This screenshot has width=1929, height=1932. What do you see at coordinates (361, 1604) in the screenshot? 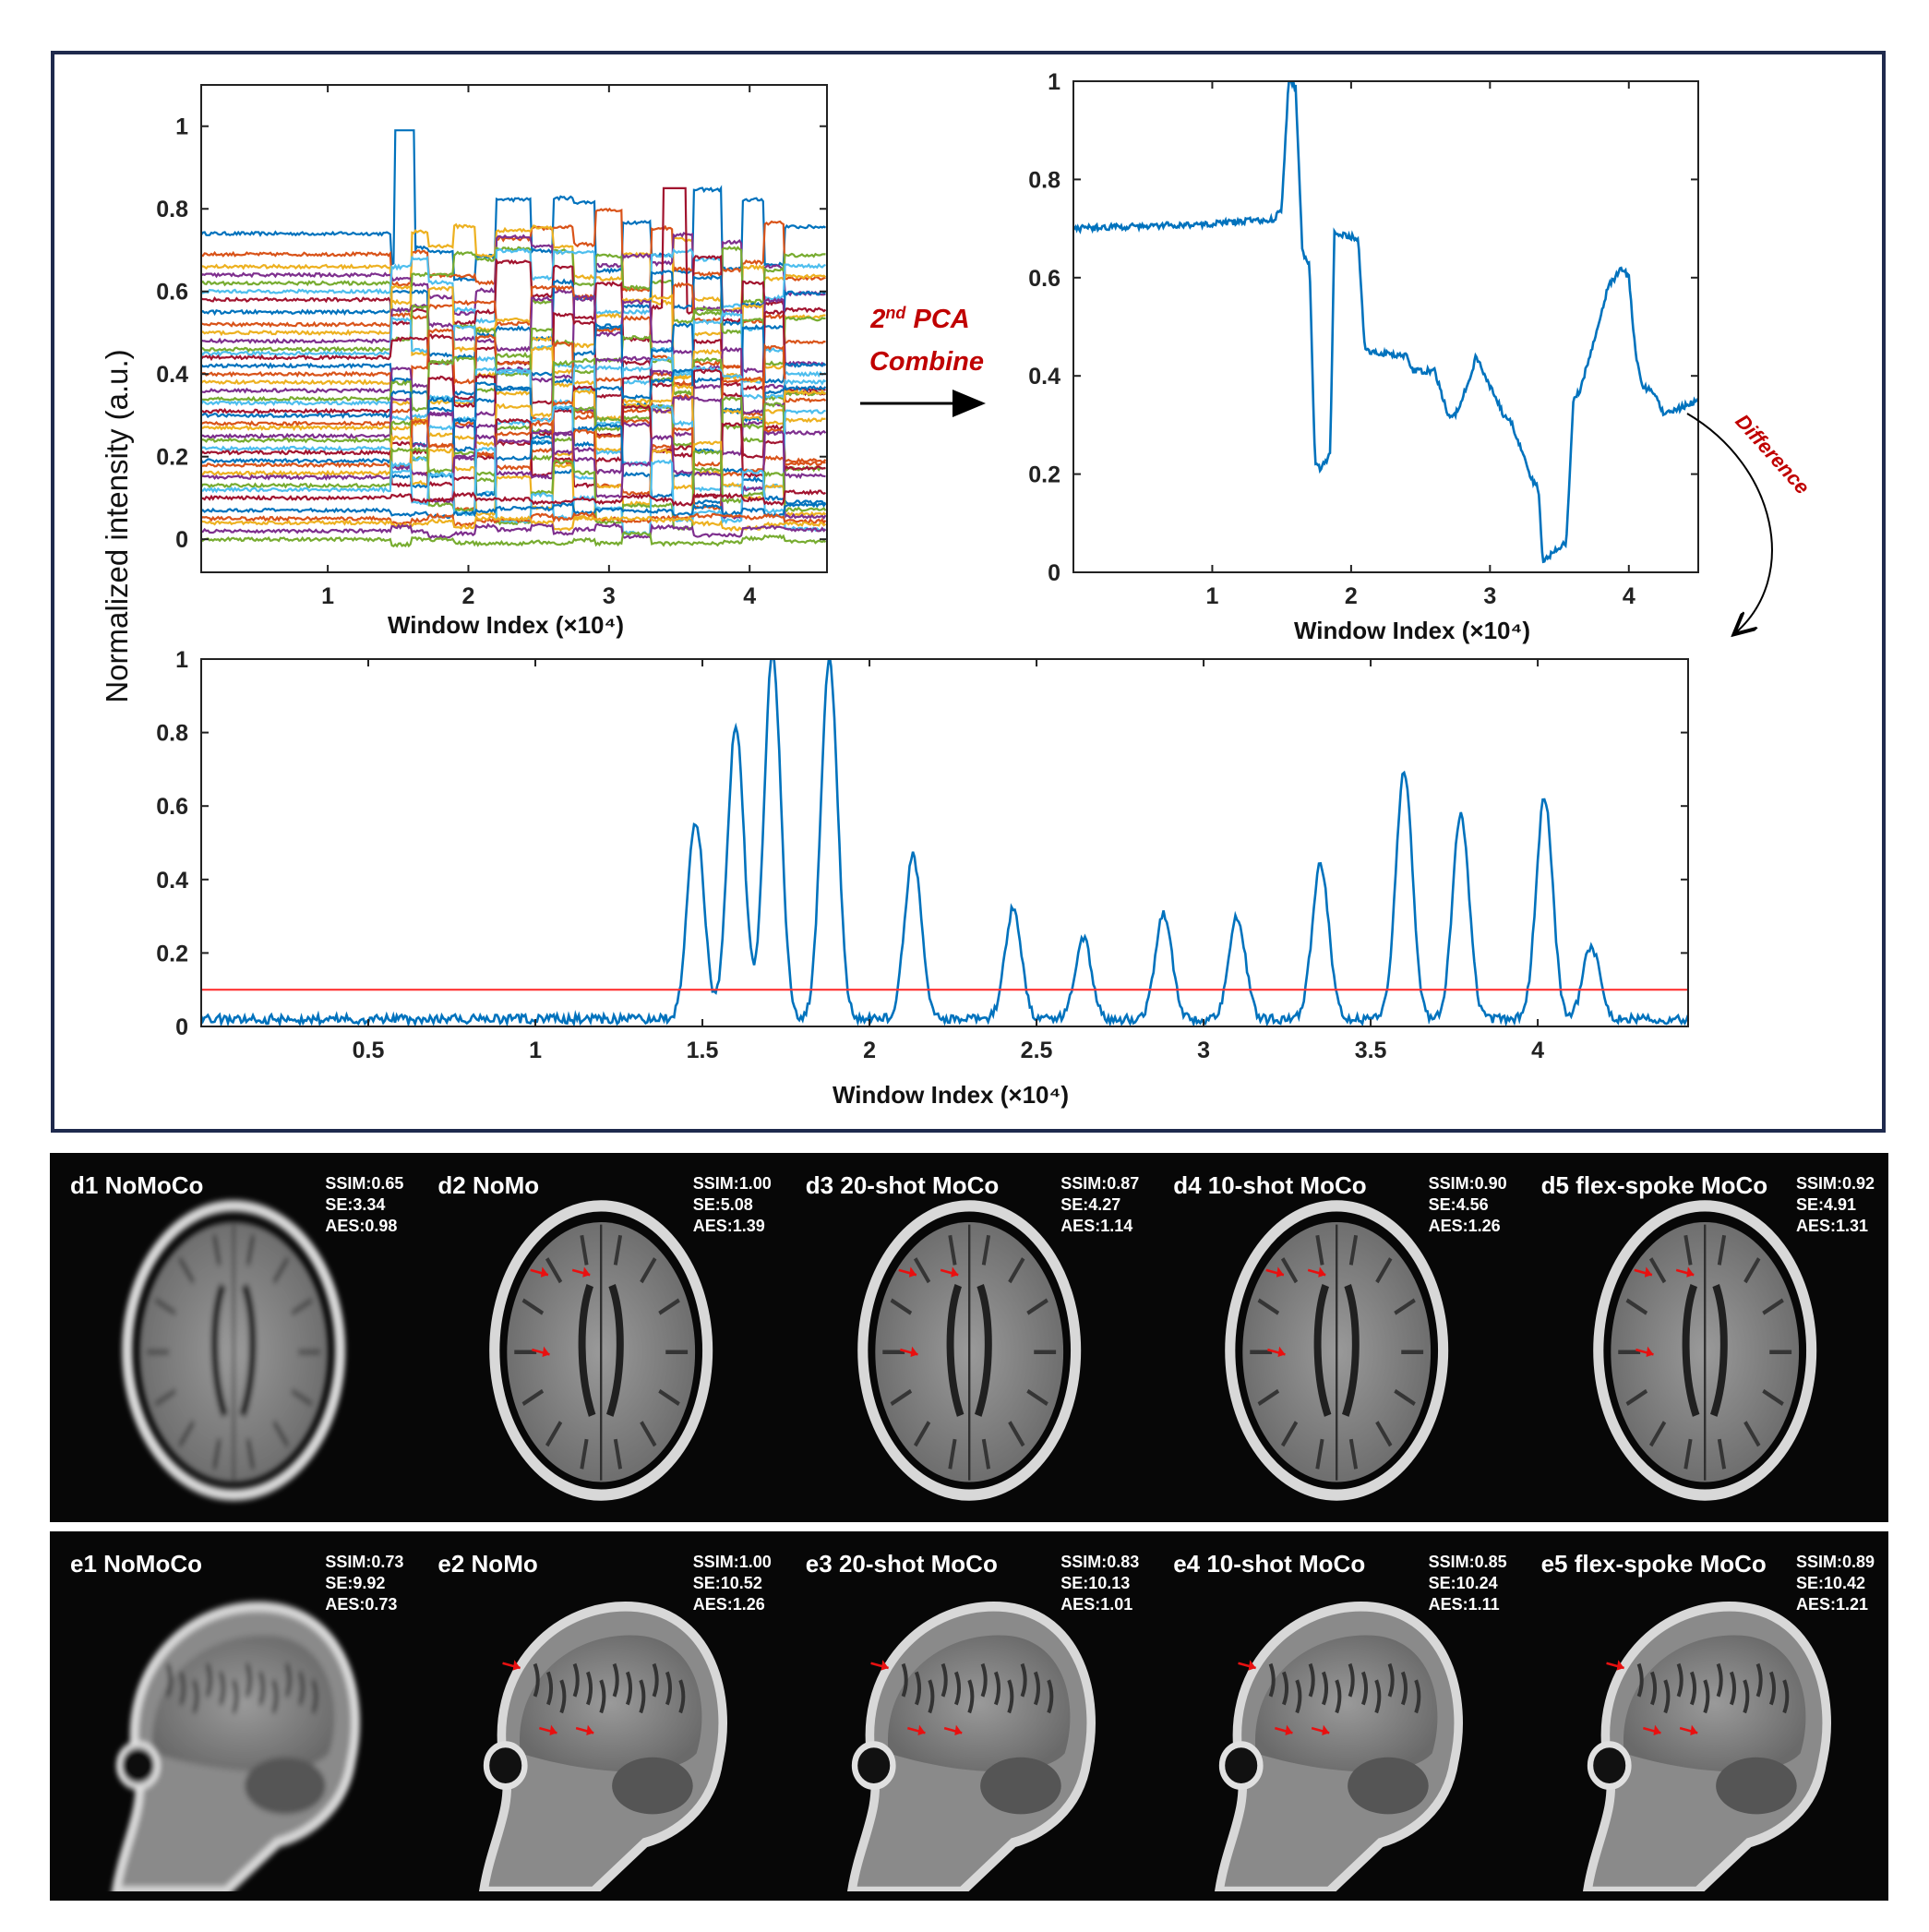
I see `metric-value: AES:0.73` at bounding box center [361, 1604].